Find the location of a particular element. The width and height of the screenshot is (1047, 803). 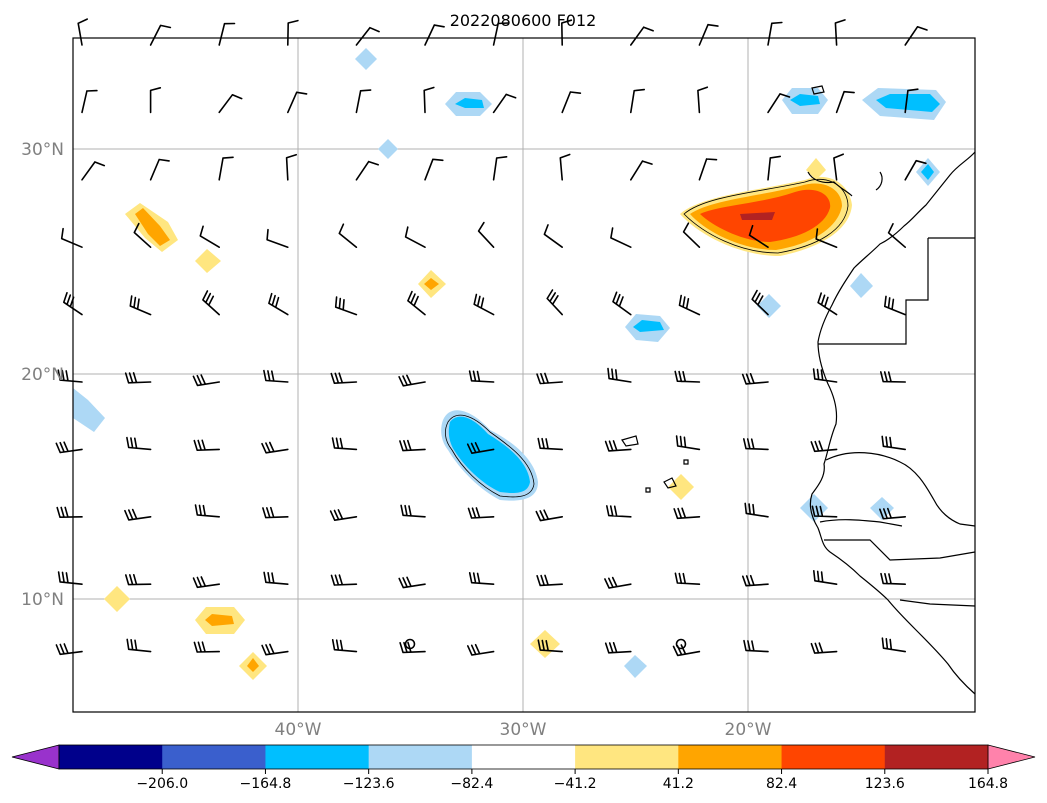

latitude-labels: 30°N 20°N 10°N is located at coordinates (42, 375).